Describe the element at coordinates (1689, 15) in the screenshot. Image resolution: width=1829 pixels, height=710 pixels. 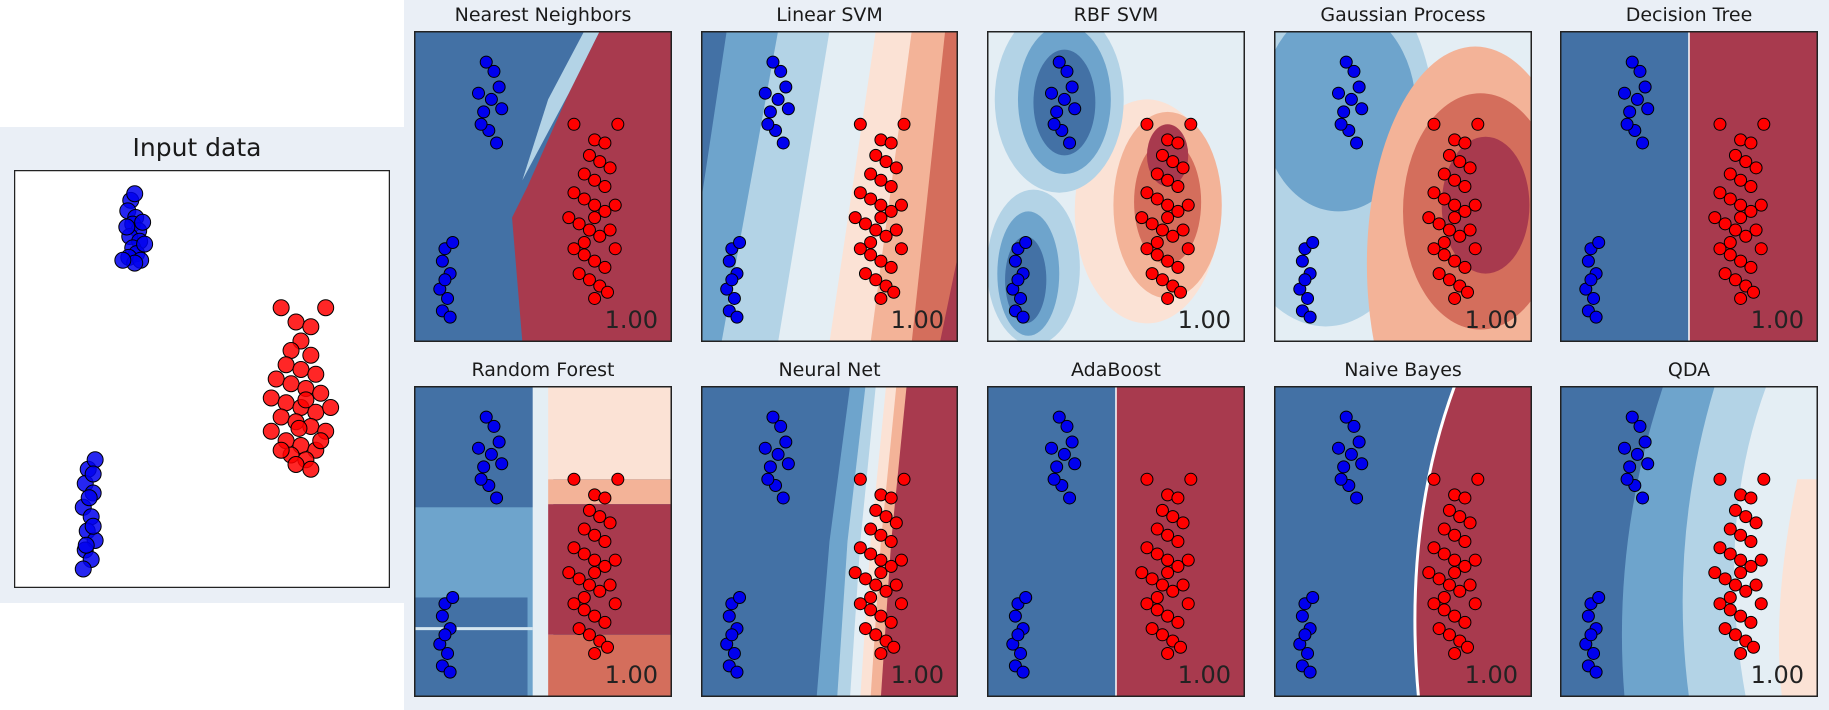
I see `classifier-title: Decision Tree` at that location.